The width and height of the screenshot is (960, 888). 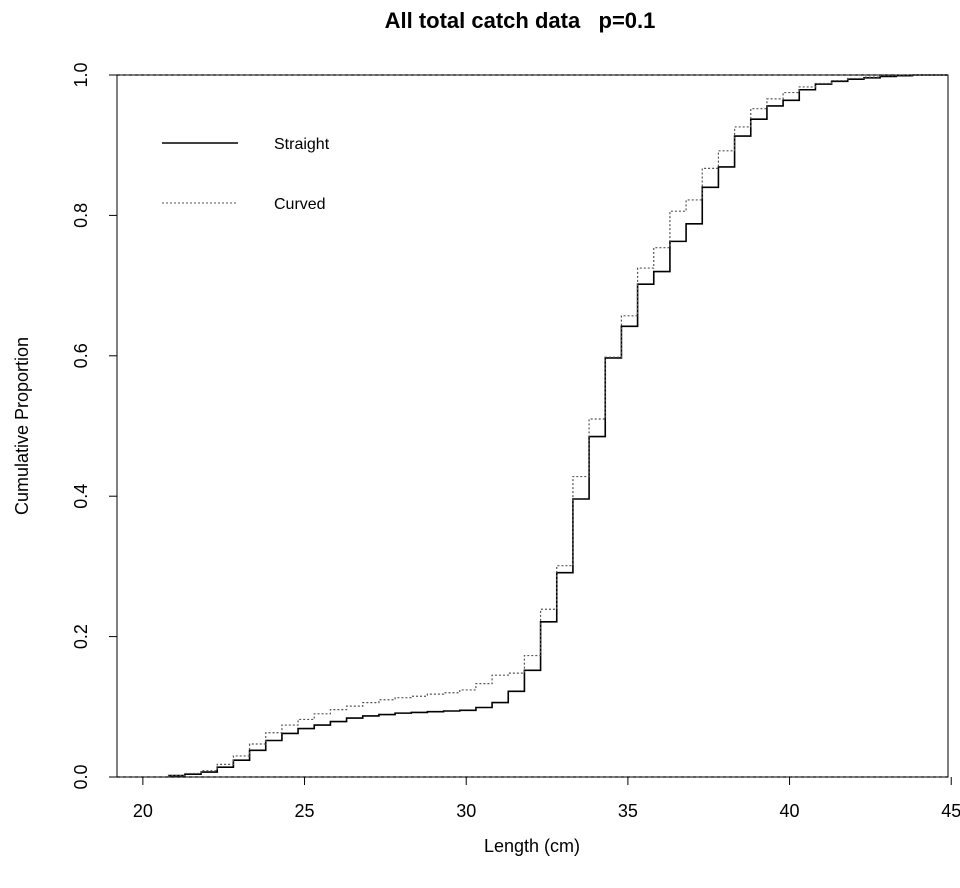 What do you see at coordinates (300, 204) in the screenshot?
I see `legend-curved-label: Curved` at bounding box center [300, 204].